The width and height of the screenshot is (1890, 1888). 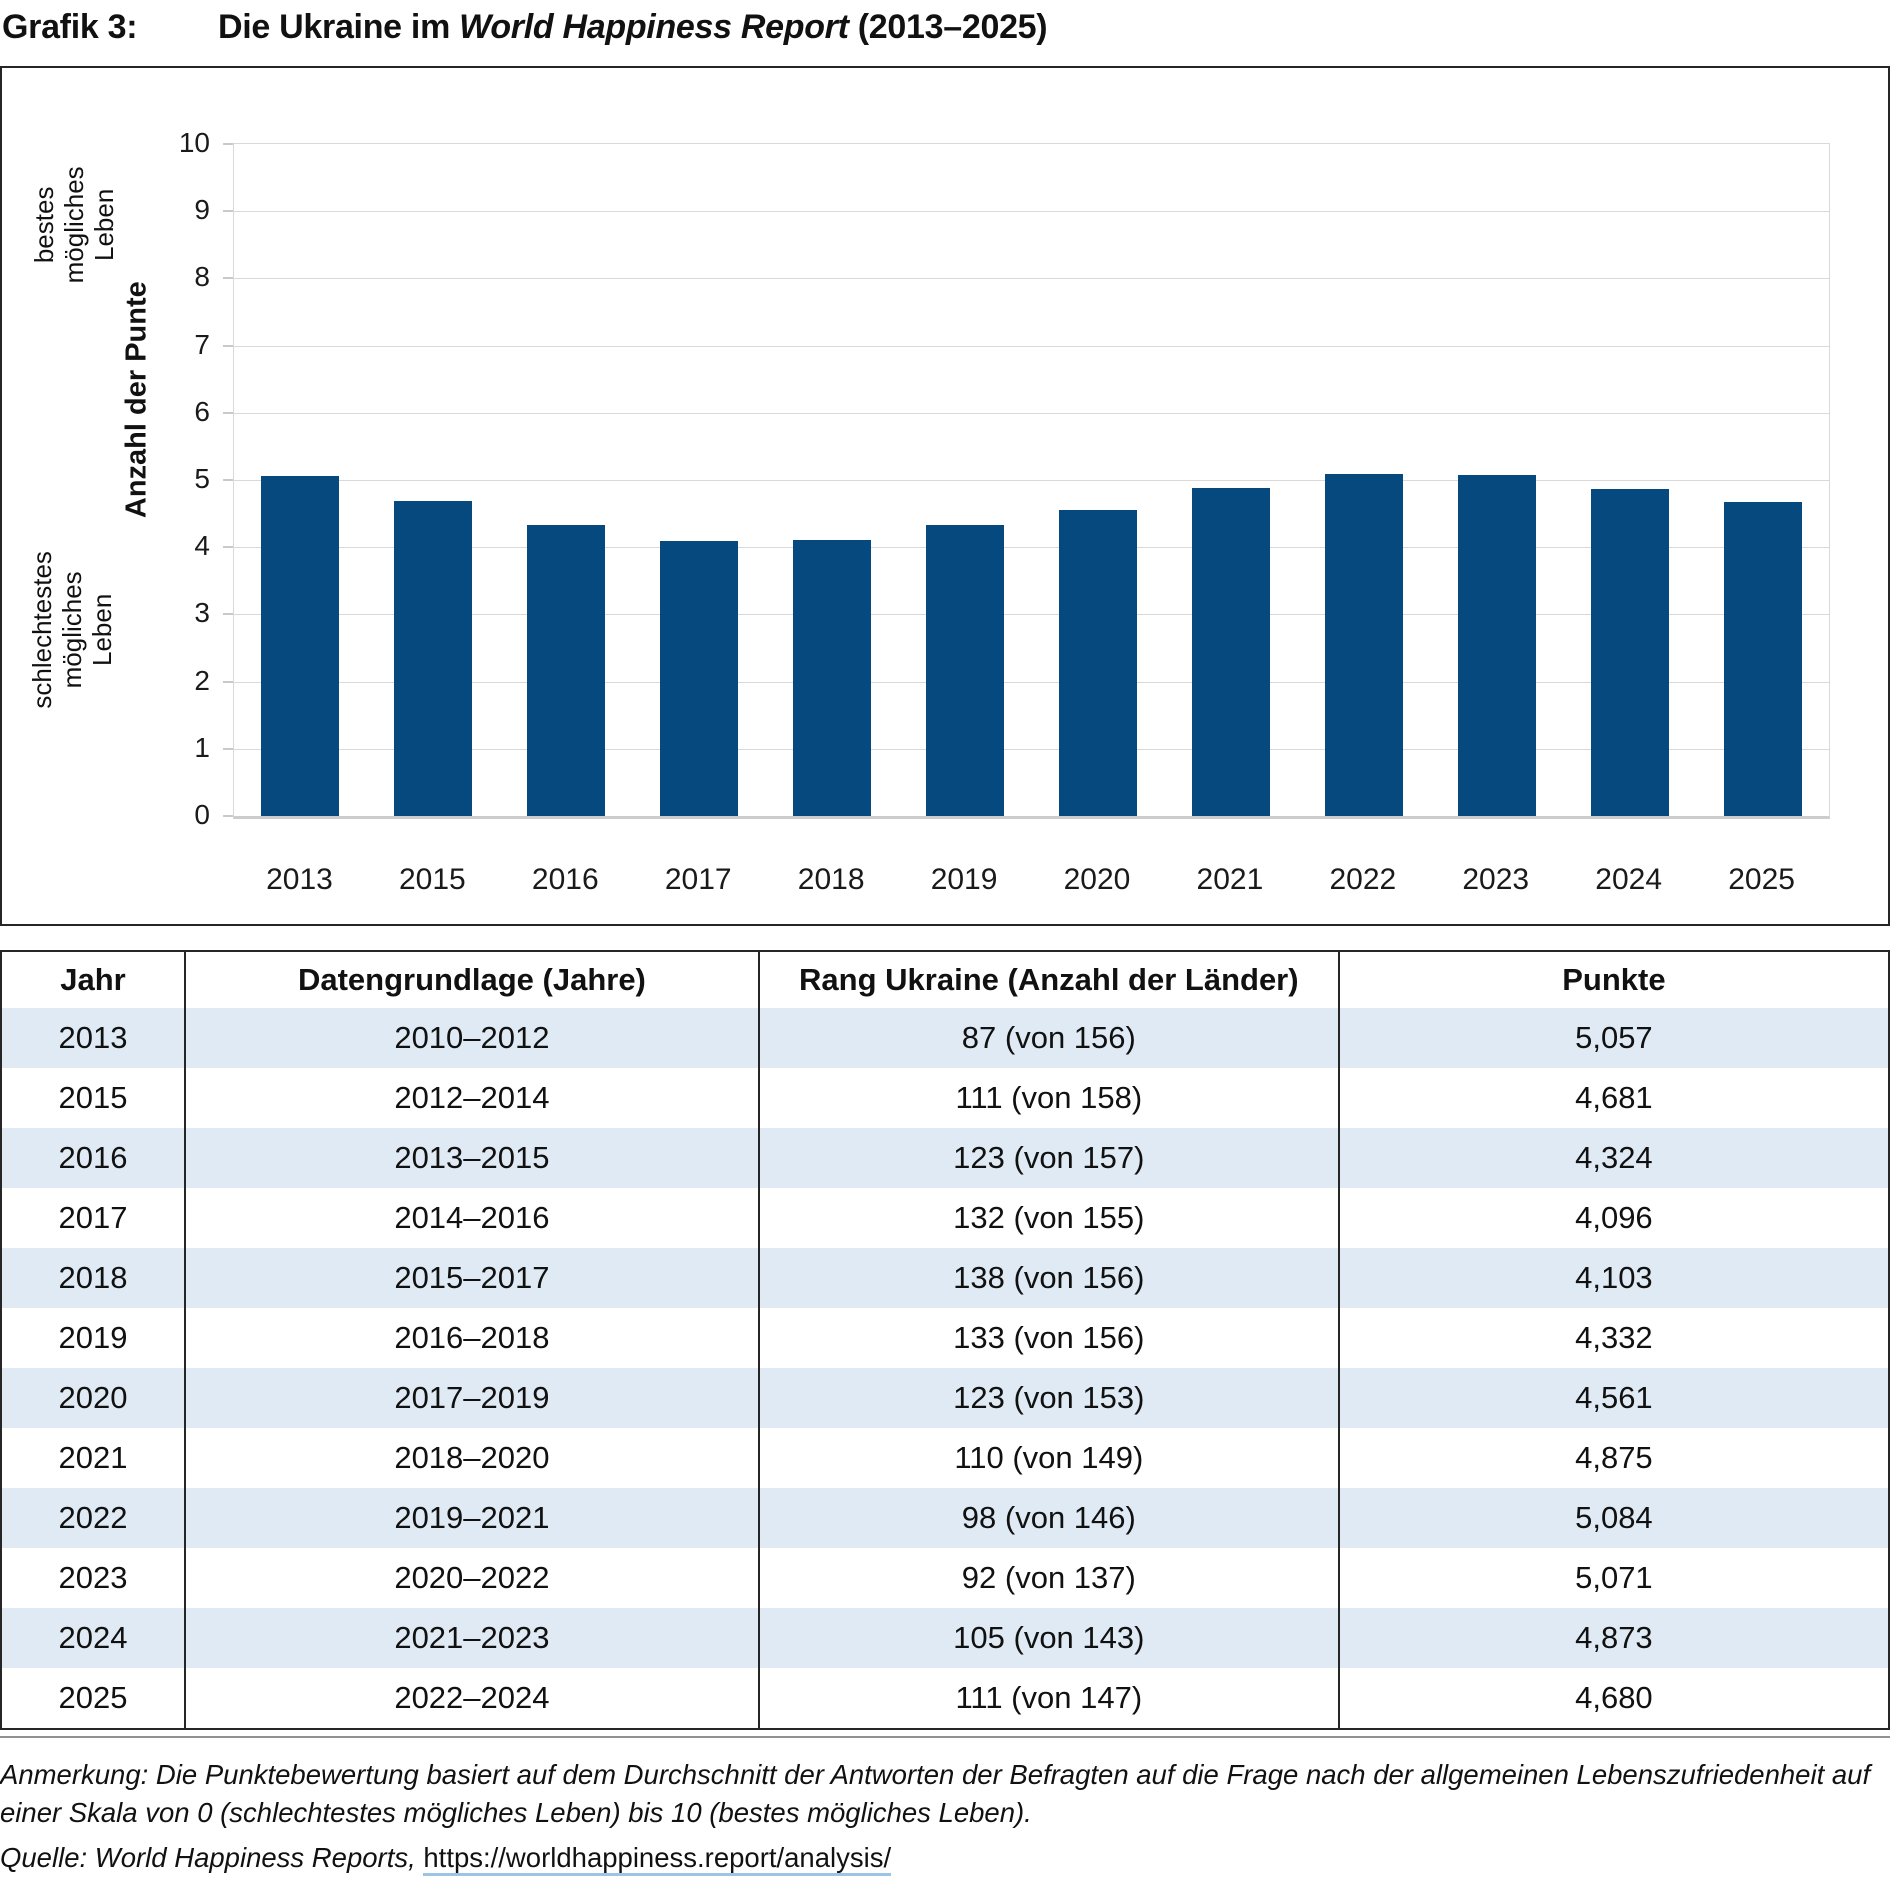 What do you see at coordinates (471, 1638) in the screenshot?
I see `table-cell: 2021–2023` at bounding box center [471, 1638].